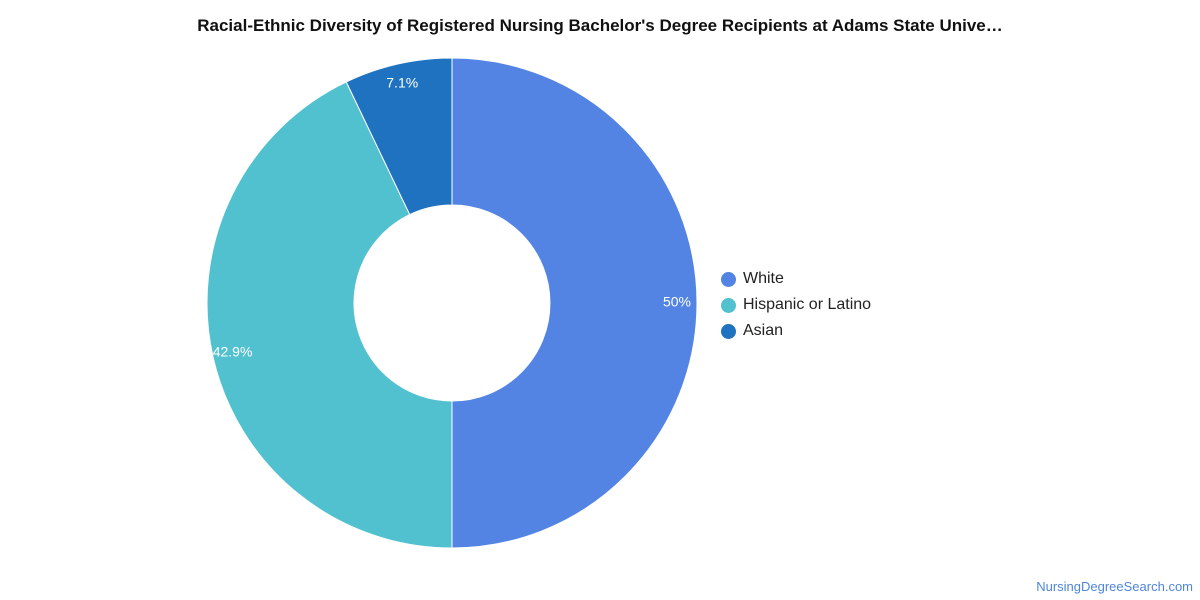 The height and width of the screenshot is (600, 1200). I want to click on legend-label-asian: Asian, so click(763, 330).